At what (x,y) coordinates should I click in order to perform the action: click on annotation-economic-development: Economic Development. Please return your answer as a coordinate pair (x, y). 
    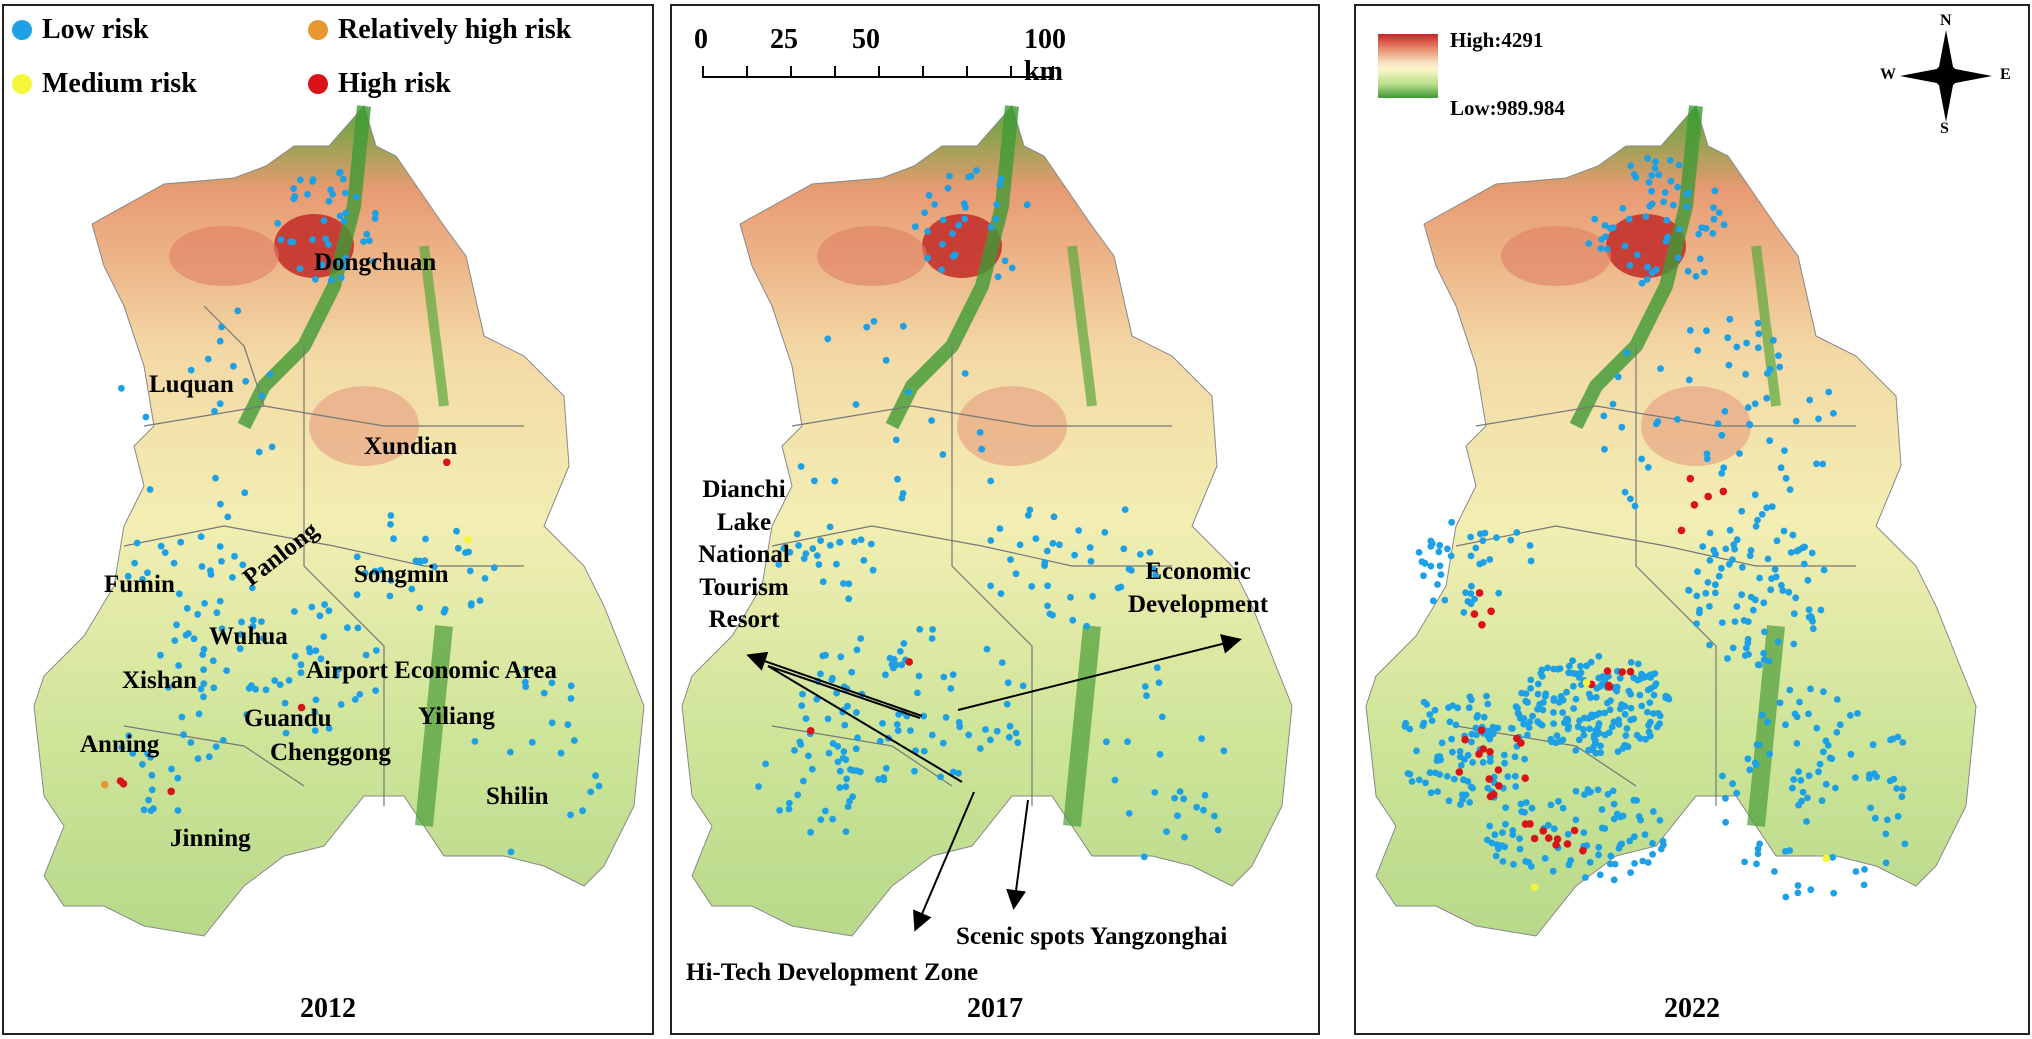
    Looking at the image, I should click on (1198, 588).